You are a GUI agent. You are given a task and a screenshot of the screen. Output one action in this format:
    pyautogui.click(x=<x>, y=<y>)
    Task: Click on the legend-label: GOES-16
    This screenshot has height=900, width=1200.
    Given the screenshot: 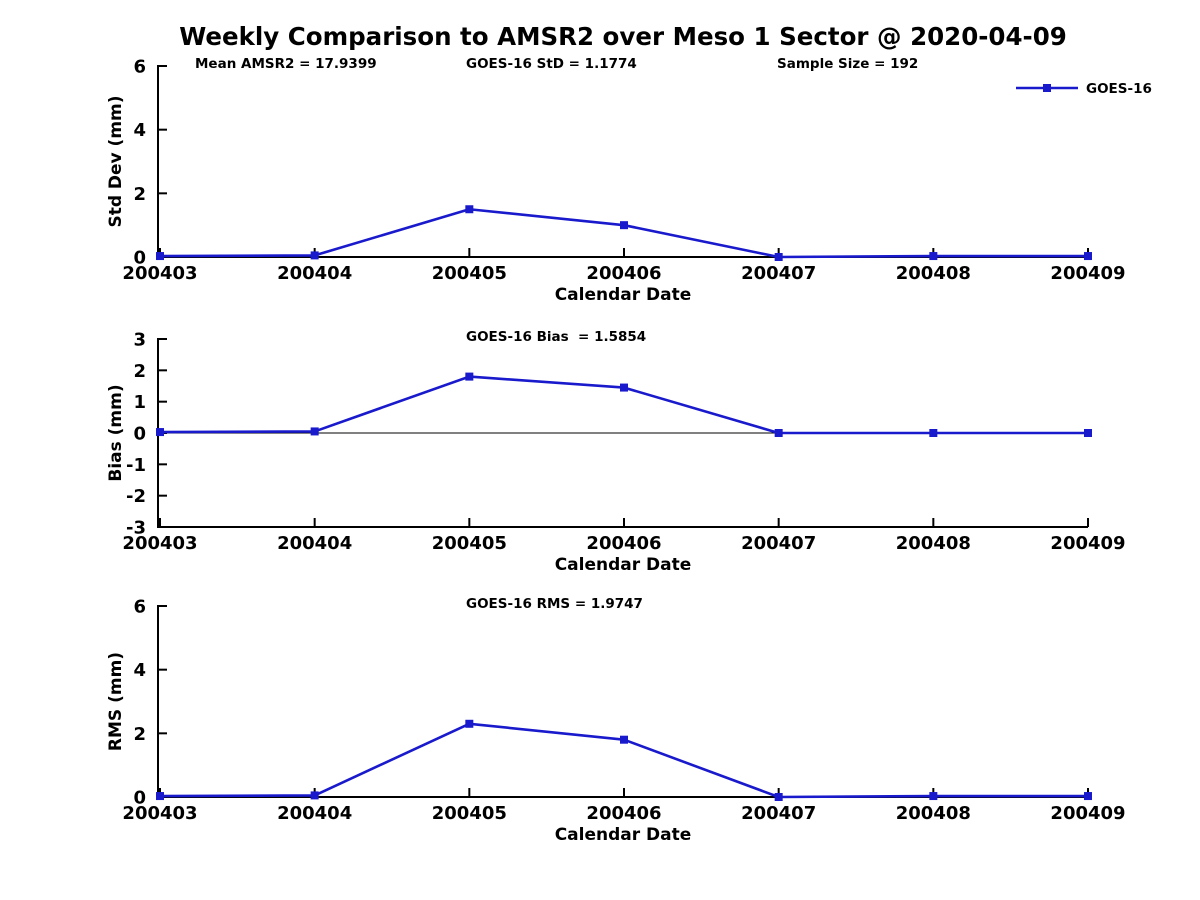 What is the action you would take?
    pyautogui.click(x=1119, y=89)
    